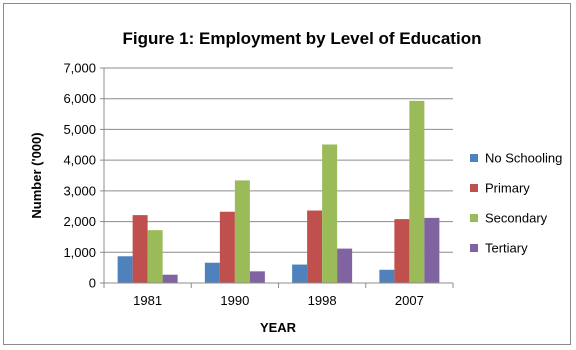 Image resolution: width=576 pixels, height=350 pixels. I want to click on y-tick-label: 0, so click(92, 283).